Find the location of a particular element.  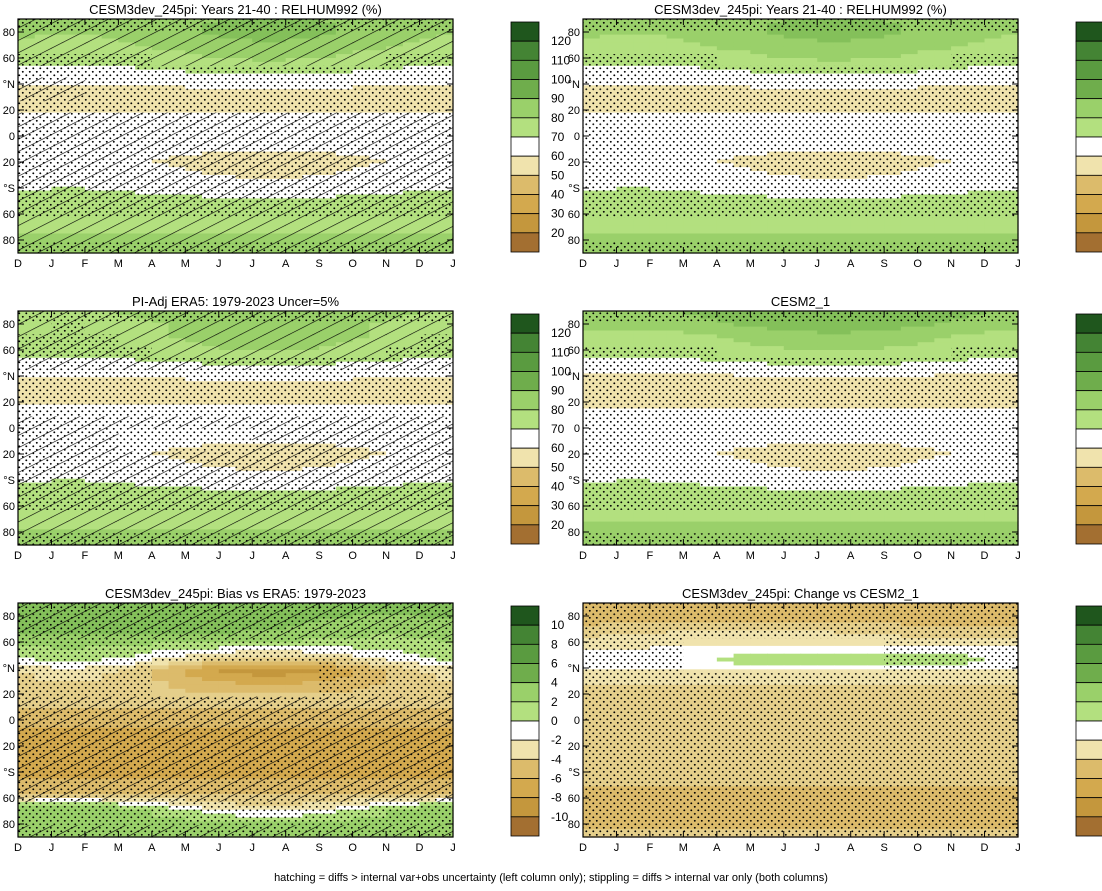

y-tick-label: 60 is located at coordinates (9, 215).